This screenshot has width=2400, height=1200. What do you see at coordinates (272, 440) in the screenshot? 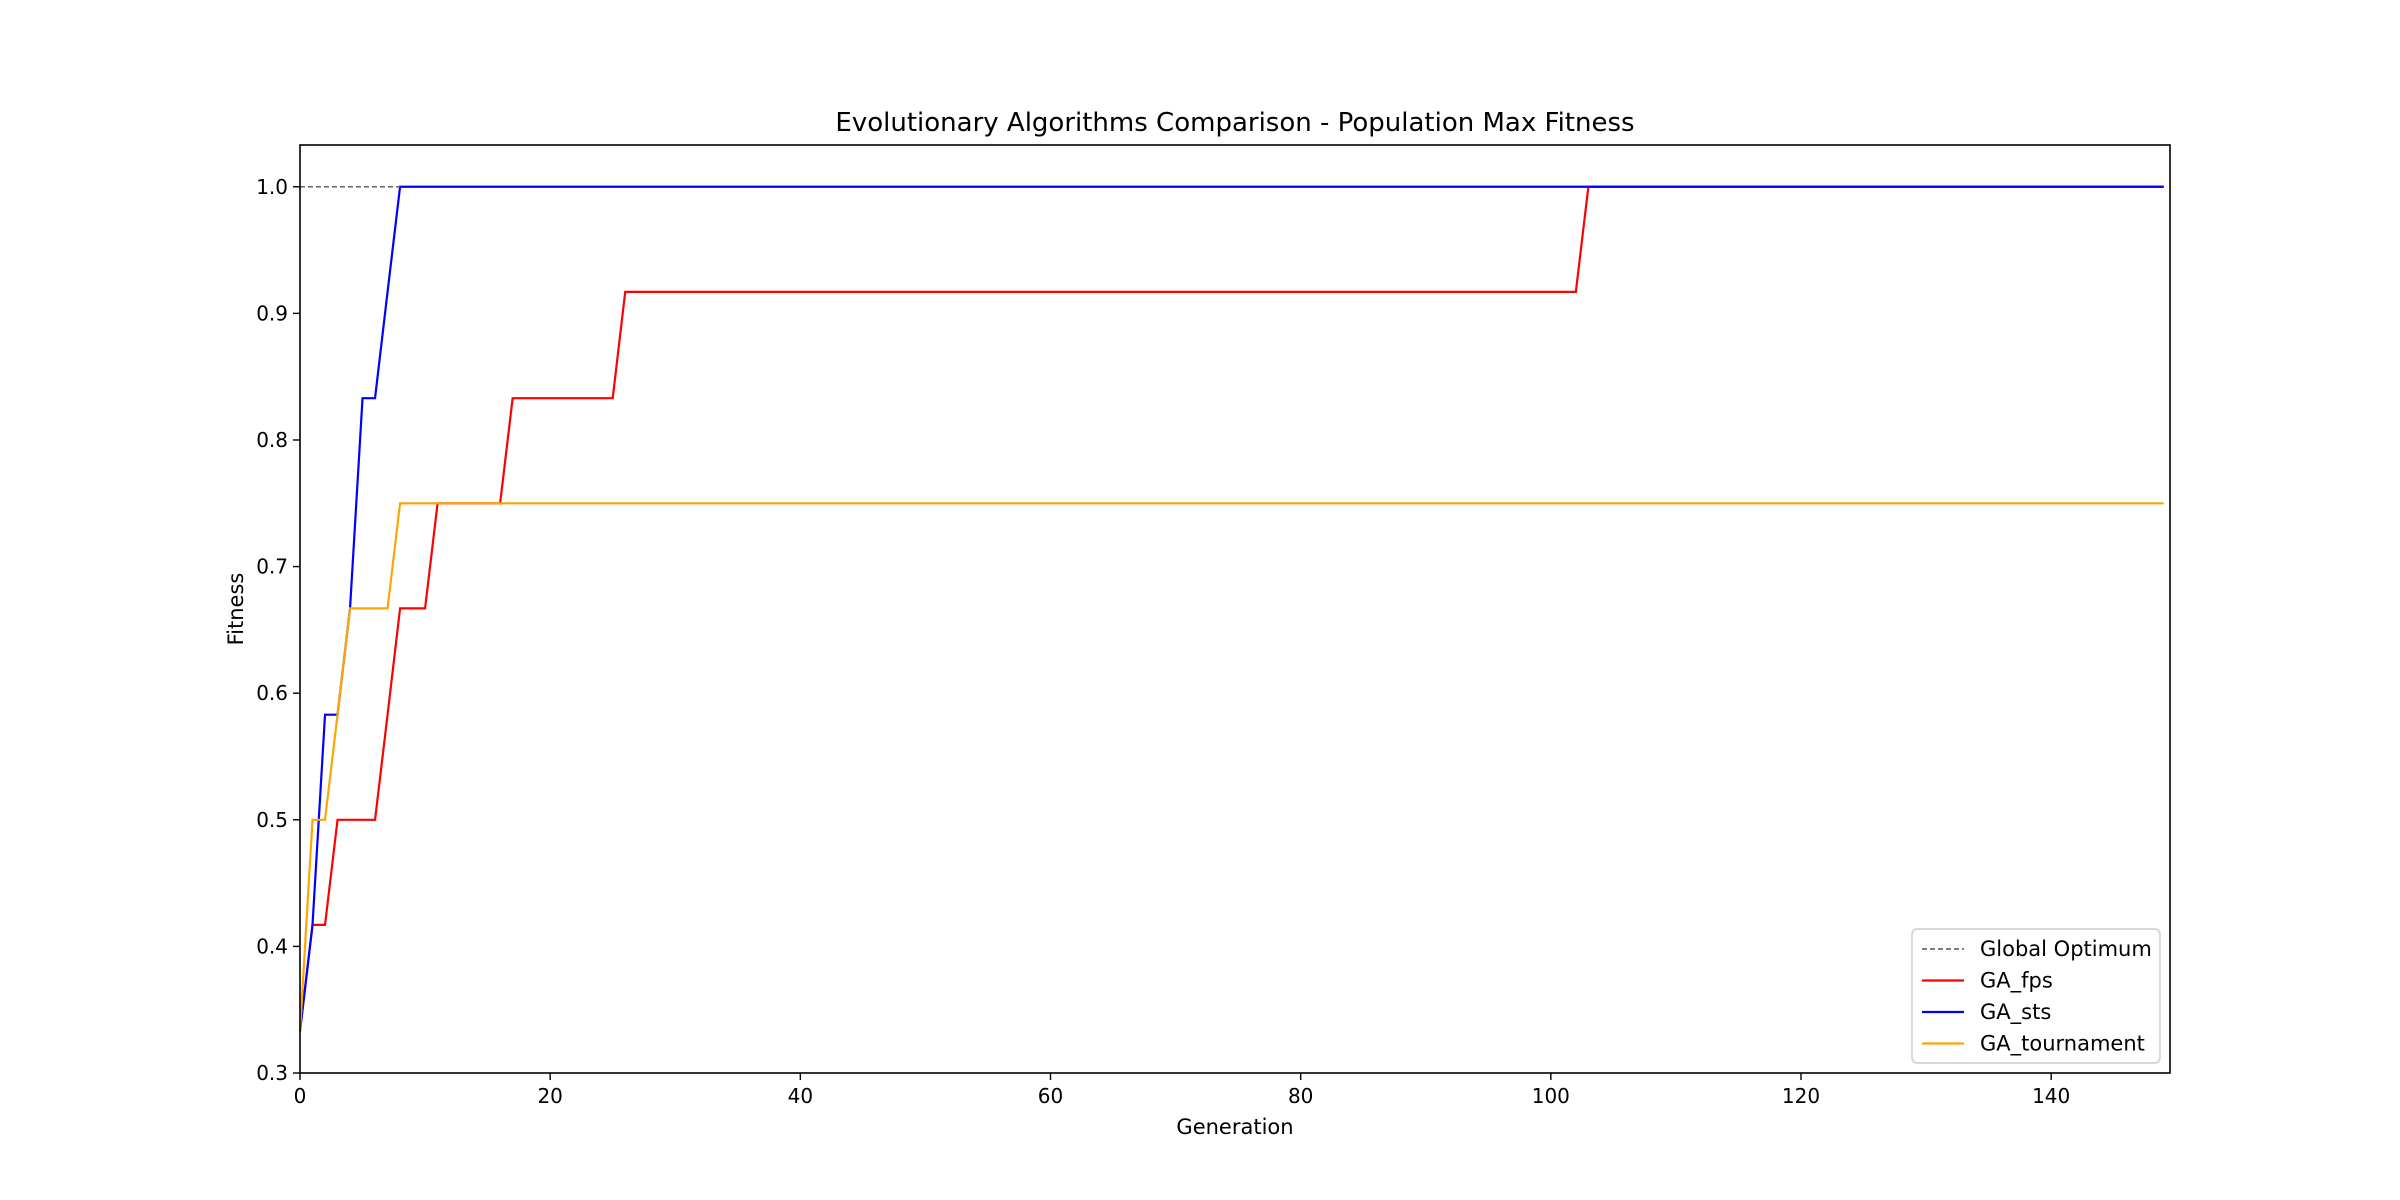
I see `y-tick-label: 0.8` at bounding box center [272, 440].